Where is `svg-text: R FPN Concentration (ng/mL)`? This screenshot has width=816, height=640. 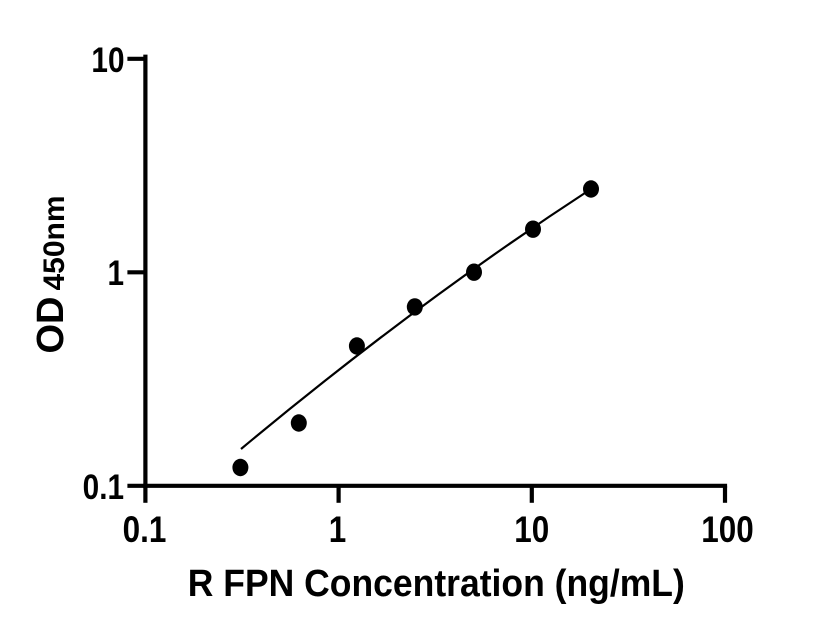
svg-text: R FPN Concentration (ng/mL) is located at coordinates (436, 584).